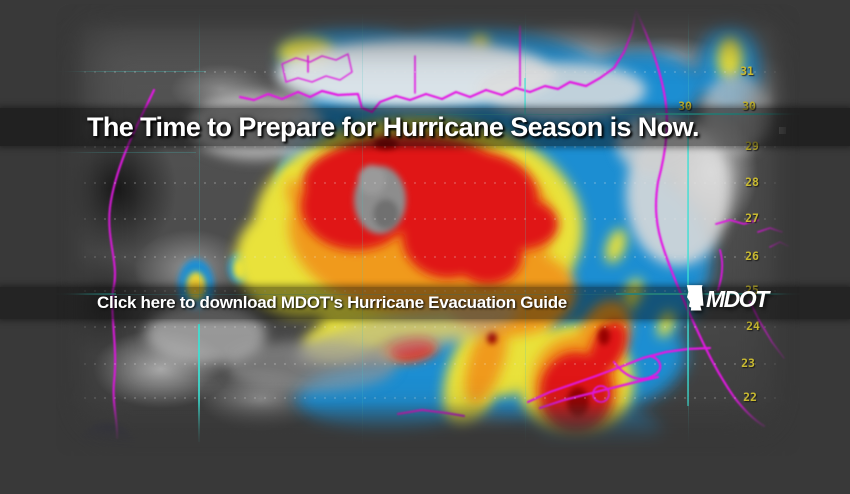 The image size is (850, 494). What do you see at coordinates (554, 382) in the screenshot?
I see `cuba-coastline` at bounding box center [554, 382].